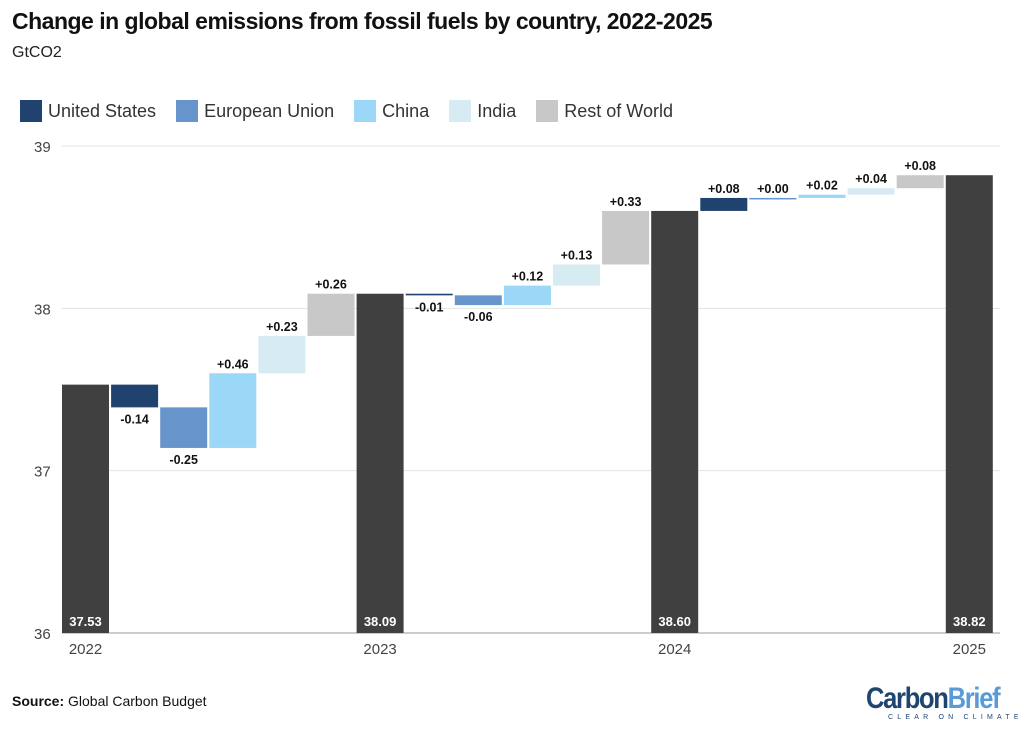  I want to click on y-tick-label: 36, so click(42, 634).